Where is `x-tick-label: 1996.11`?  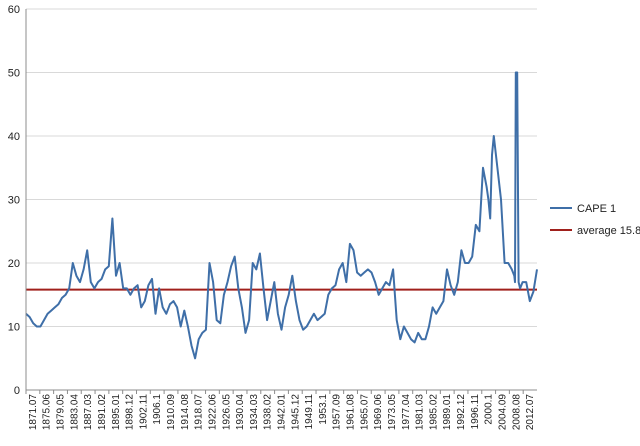
x-tick-label: 1996.11 is located at coordinates (475, 412).